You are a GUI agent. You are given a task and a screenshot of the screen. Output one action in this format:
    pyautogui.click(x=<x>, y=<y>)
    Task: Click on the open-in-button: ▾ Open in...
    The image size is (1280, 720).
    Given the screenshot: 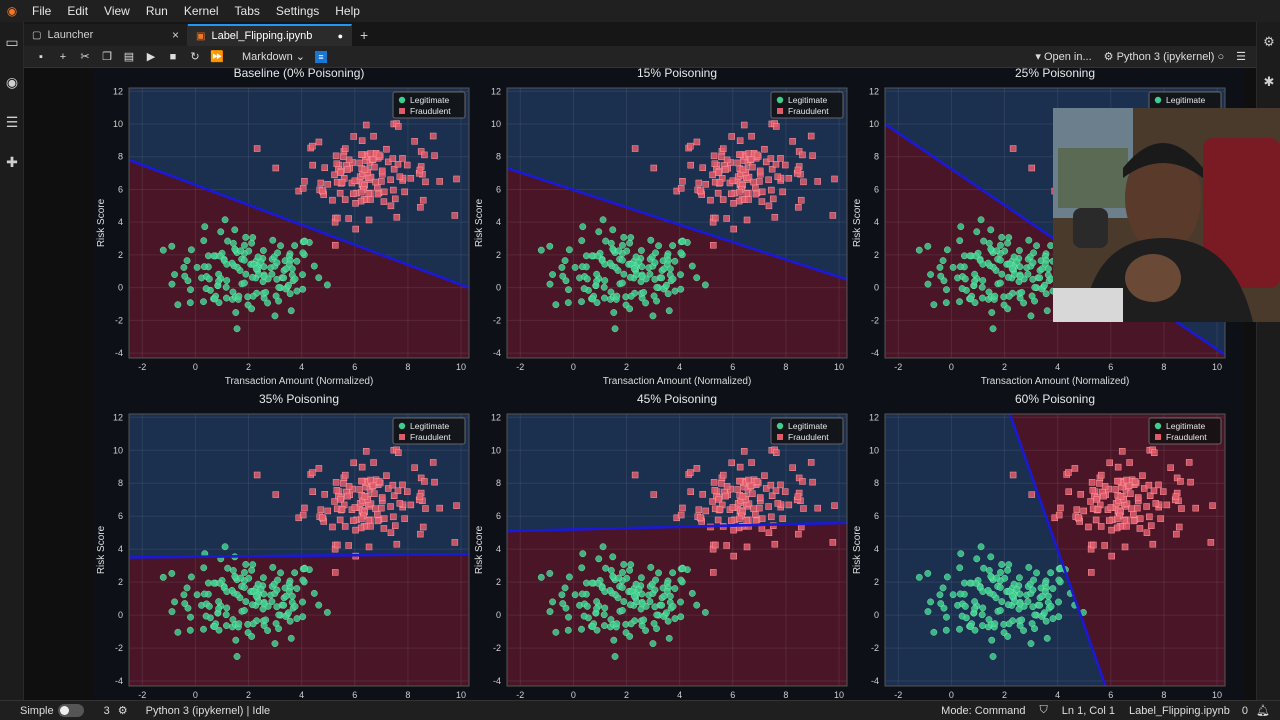 What is the action you would take?
    pyautogui.click(x=1063, y=57)
    